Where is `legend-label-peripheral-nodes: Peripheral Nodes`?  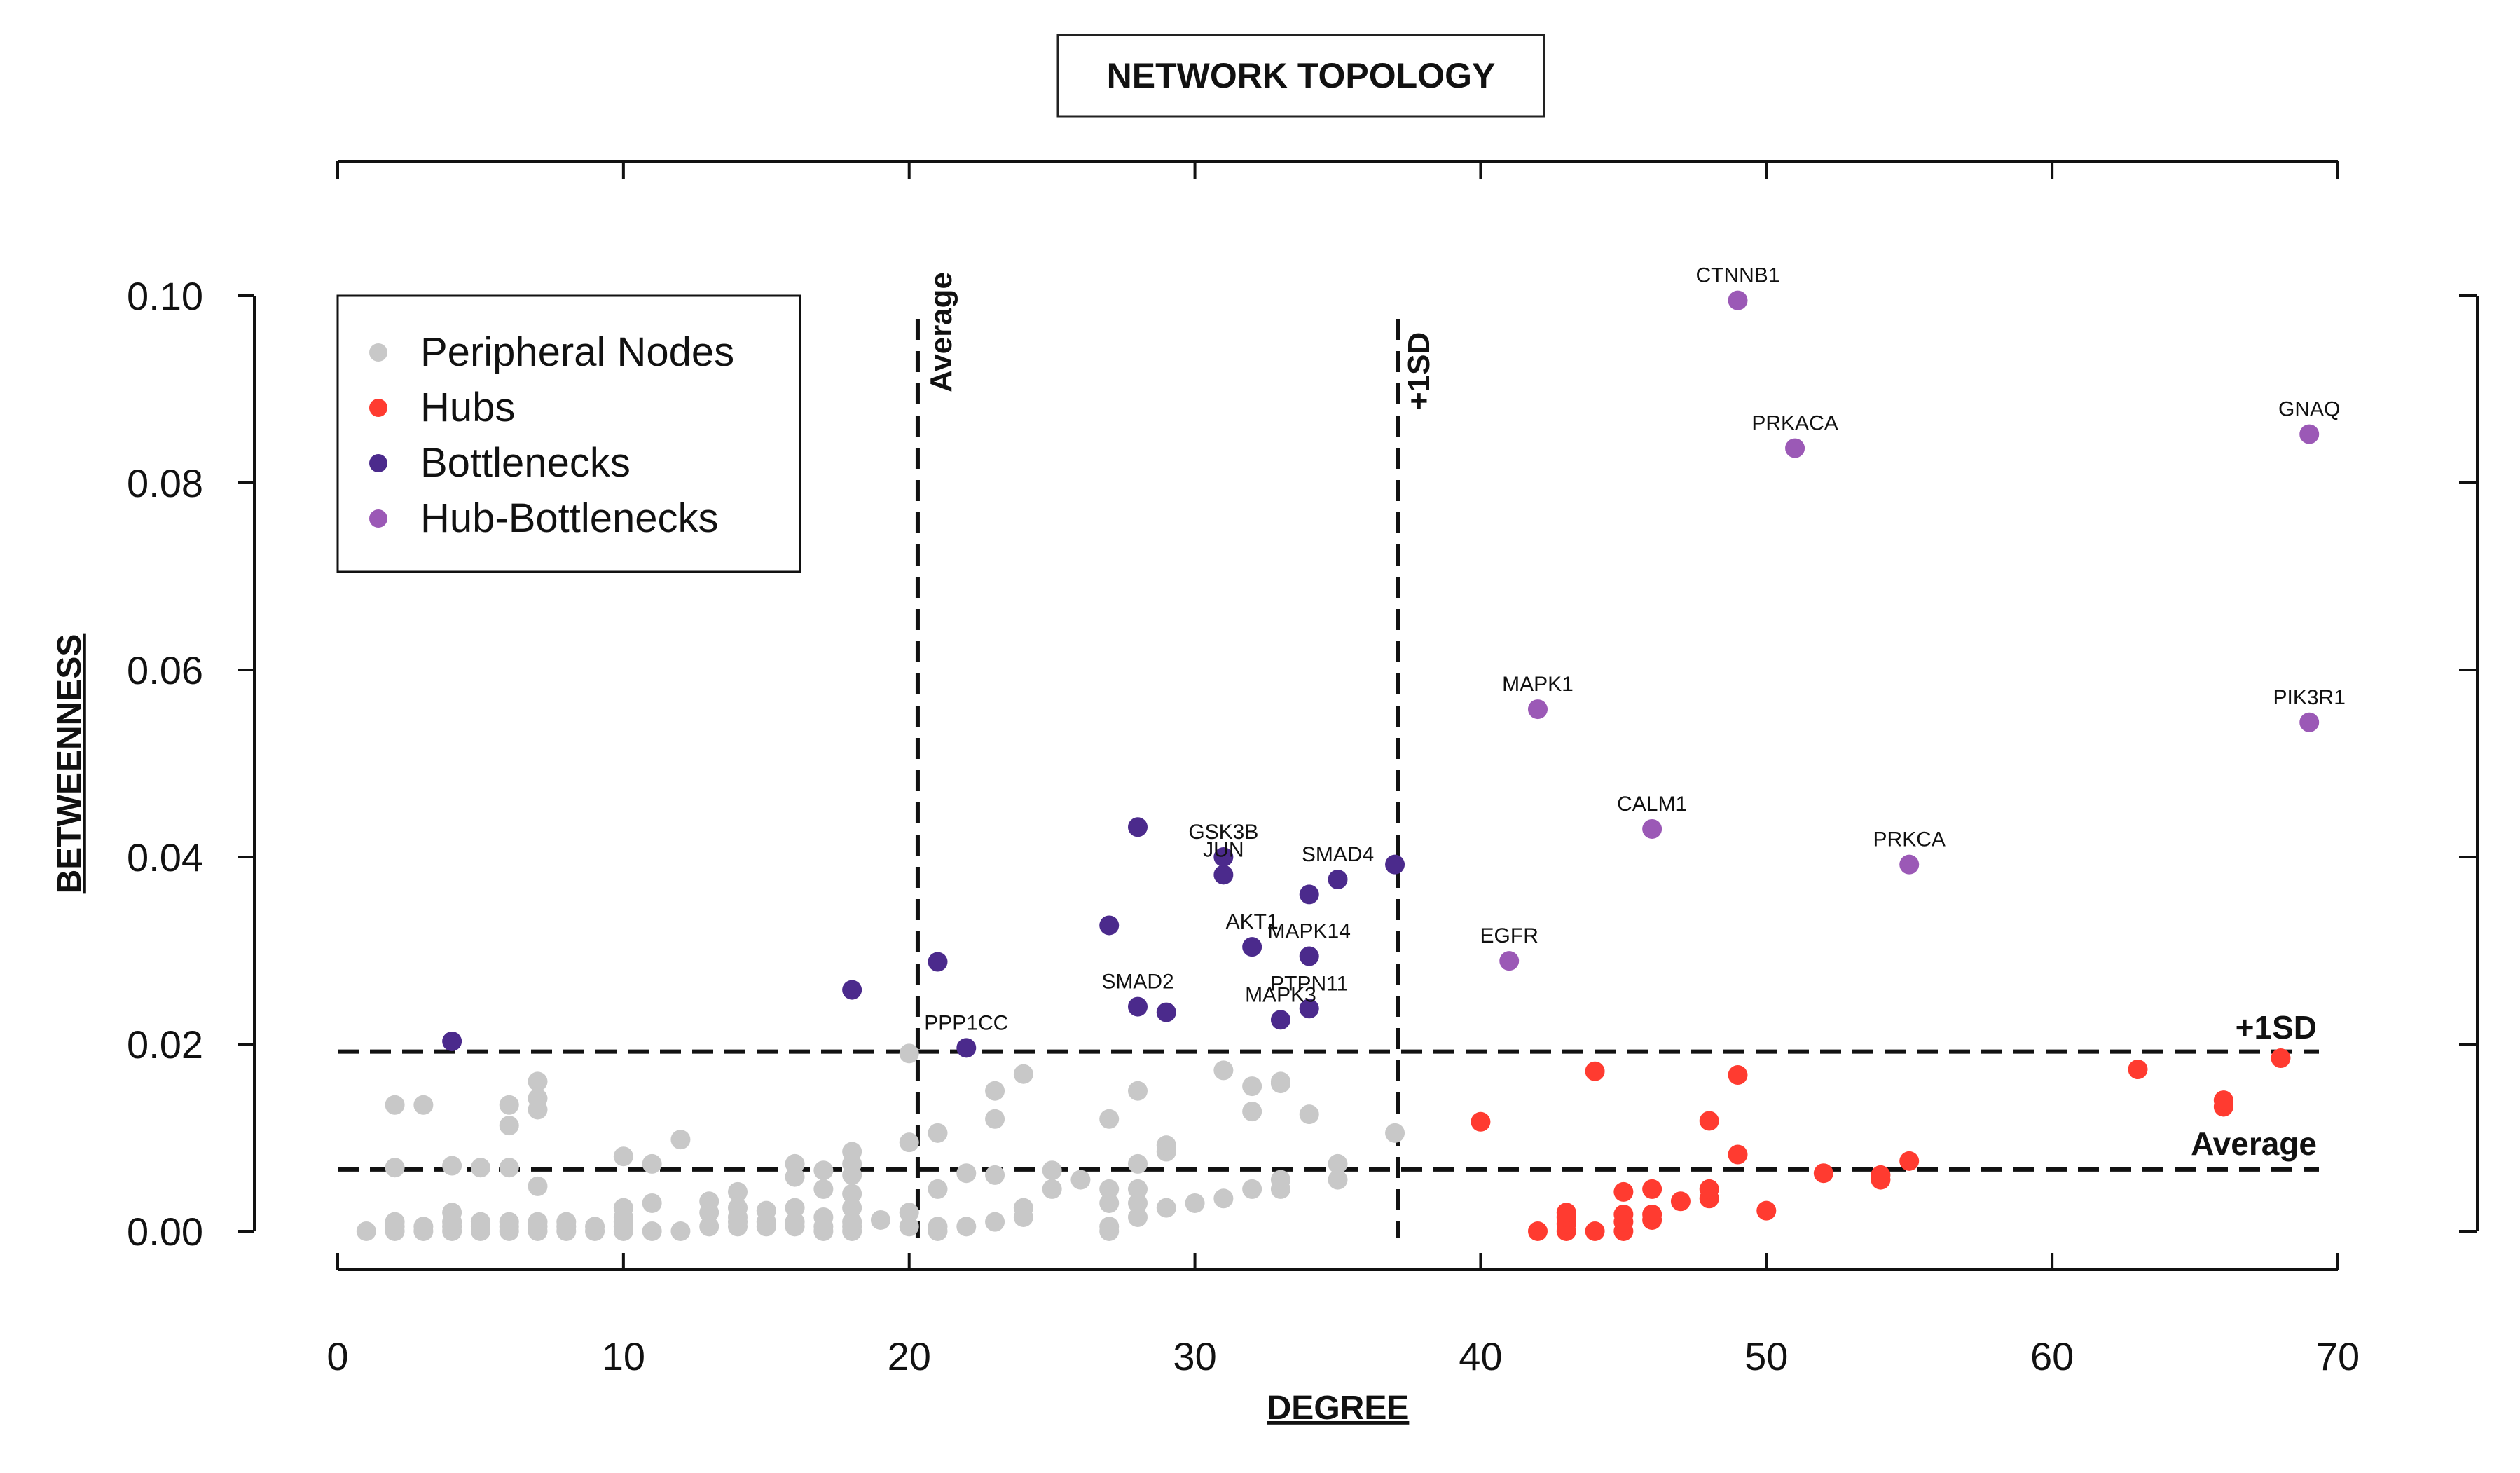
legend-label-peripheral-nodes: Peripheral Nodes is located at coordinates (577, 352).